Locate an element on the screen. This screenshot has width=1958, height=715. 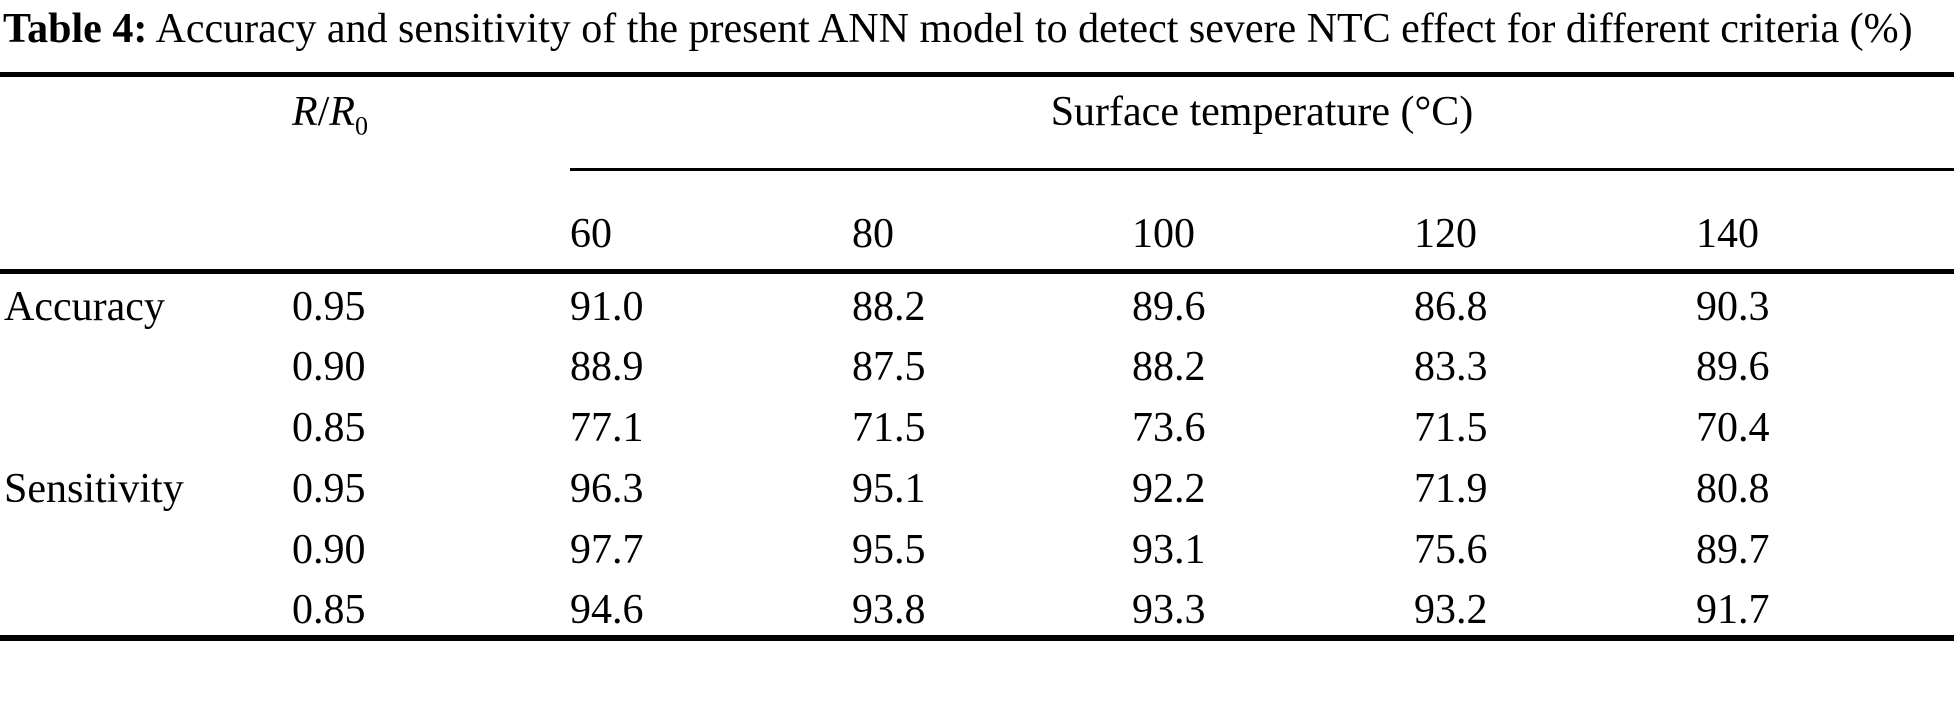
table-row: 0.90 88.9 87.5 88.2 83.3 89.6 is located at coordinates (977, 363).